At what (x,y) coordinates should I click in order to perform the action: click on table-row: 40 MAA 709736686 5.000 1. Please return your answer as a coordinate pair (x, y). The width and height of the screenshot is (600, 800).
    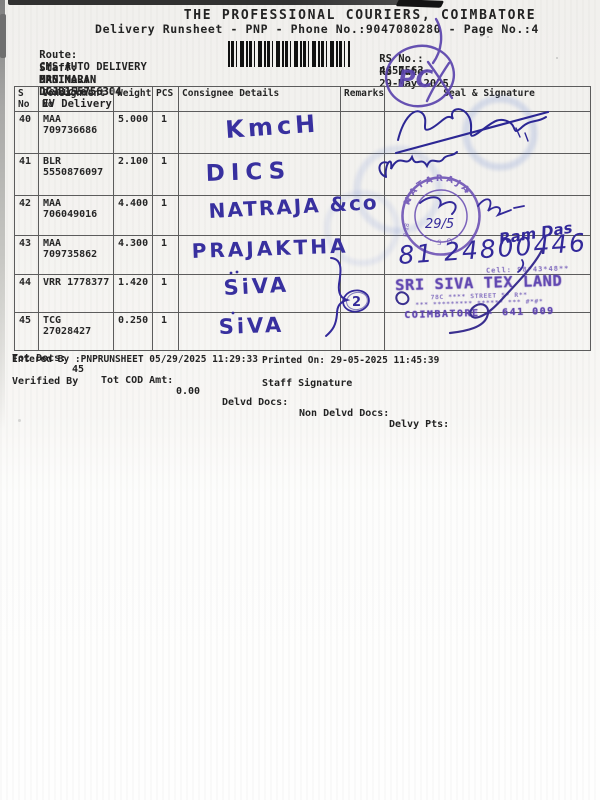
    Looking at the image, I should click on (303, 132).